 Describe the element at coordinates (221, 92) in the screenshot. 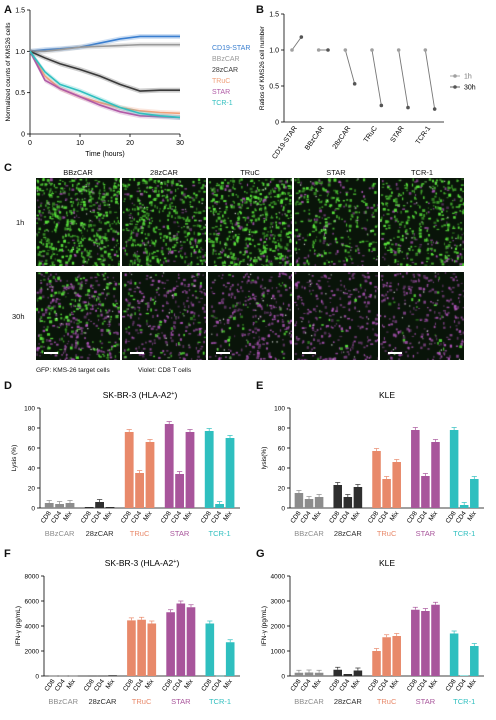

I see `legend-entry: STAR` at that location.